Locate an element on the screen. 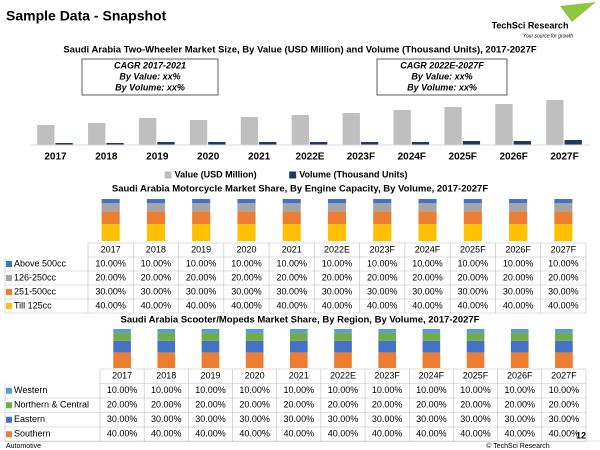 The height and width of the screenshot is (450, 600). annotation-text: CAGR 2022E-2027F is located at coordinates (442, 65).